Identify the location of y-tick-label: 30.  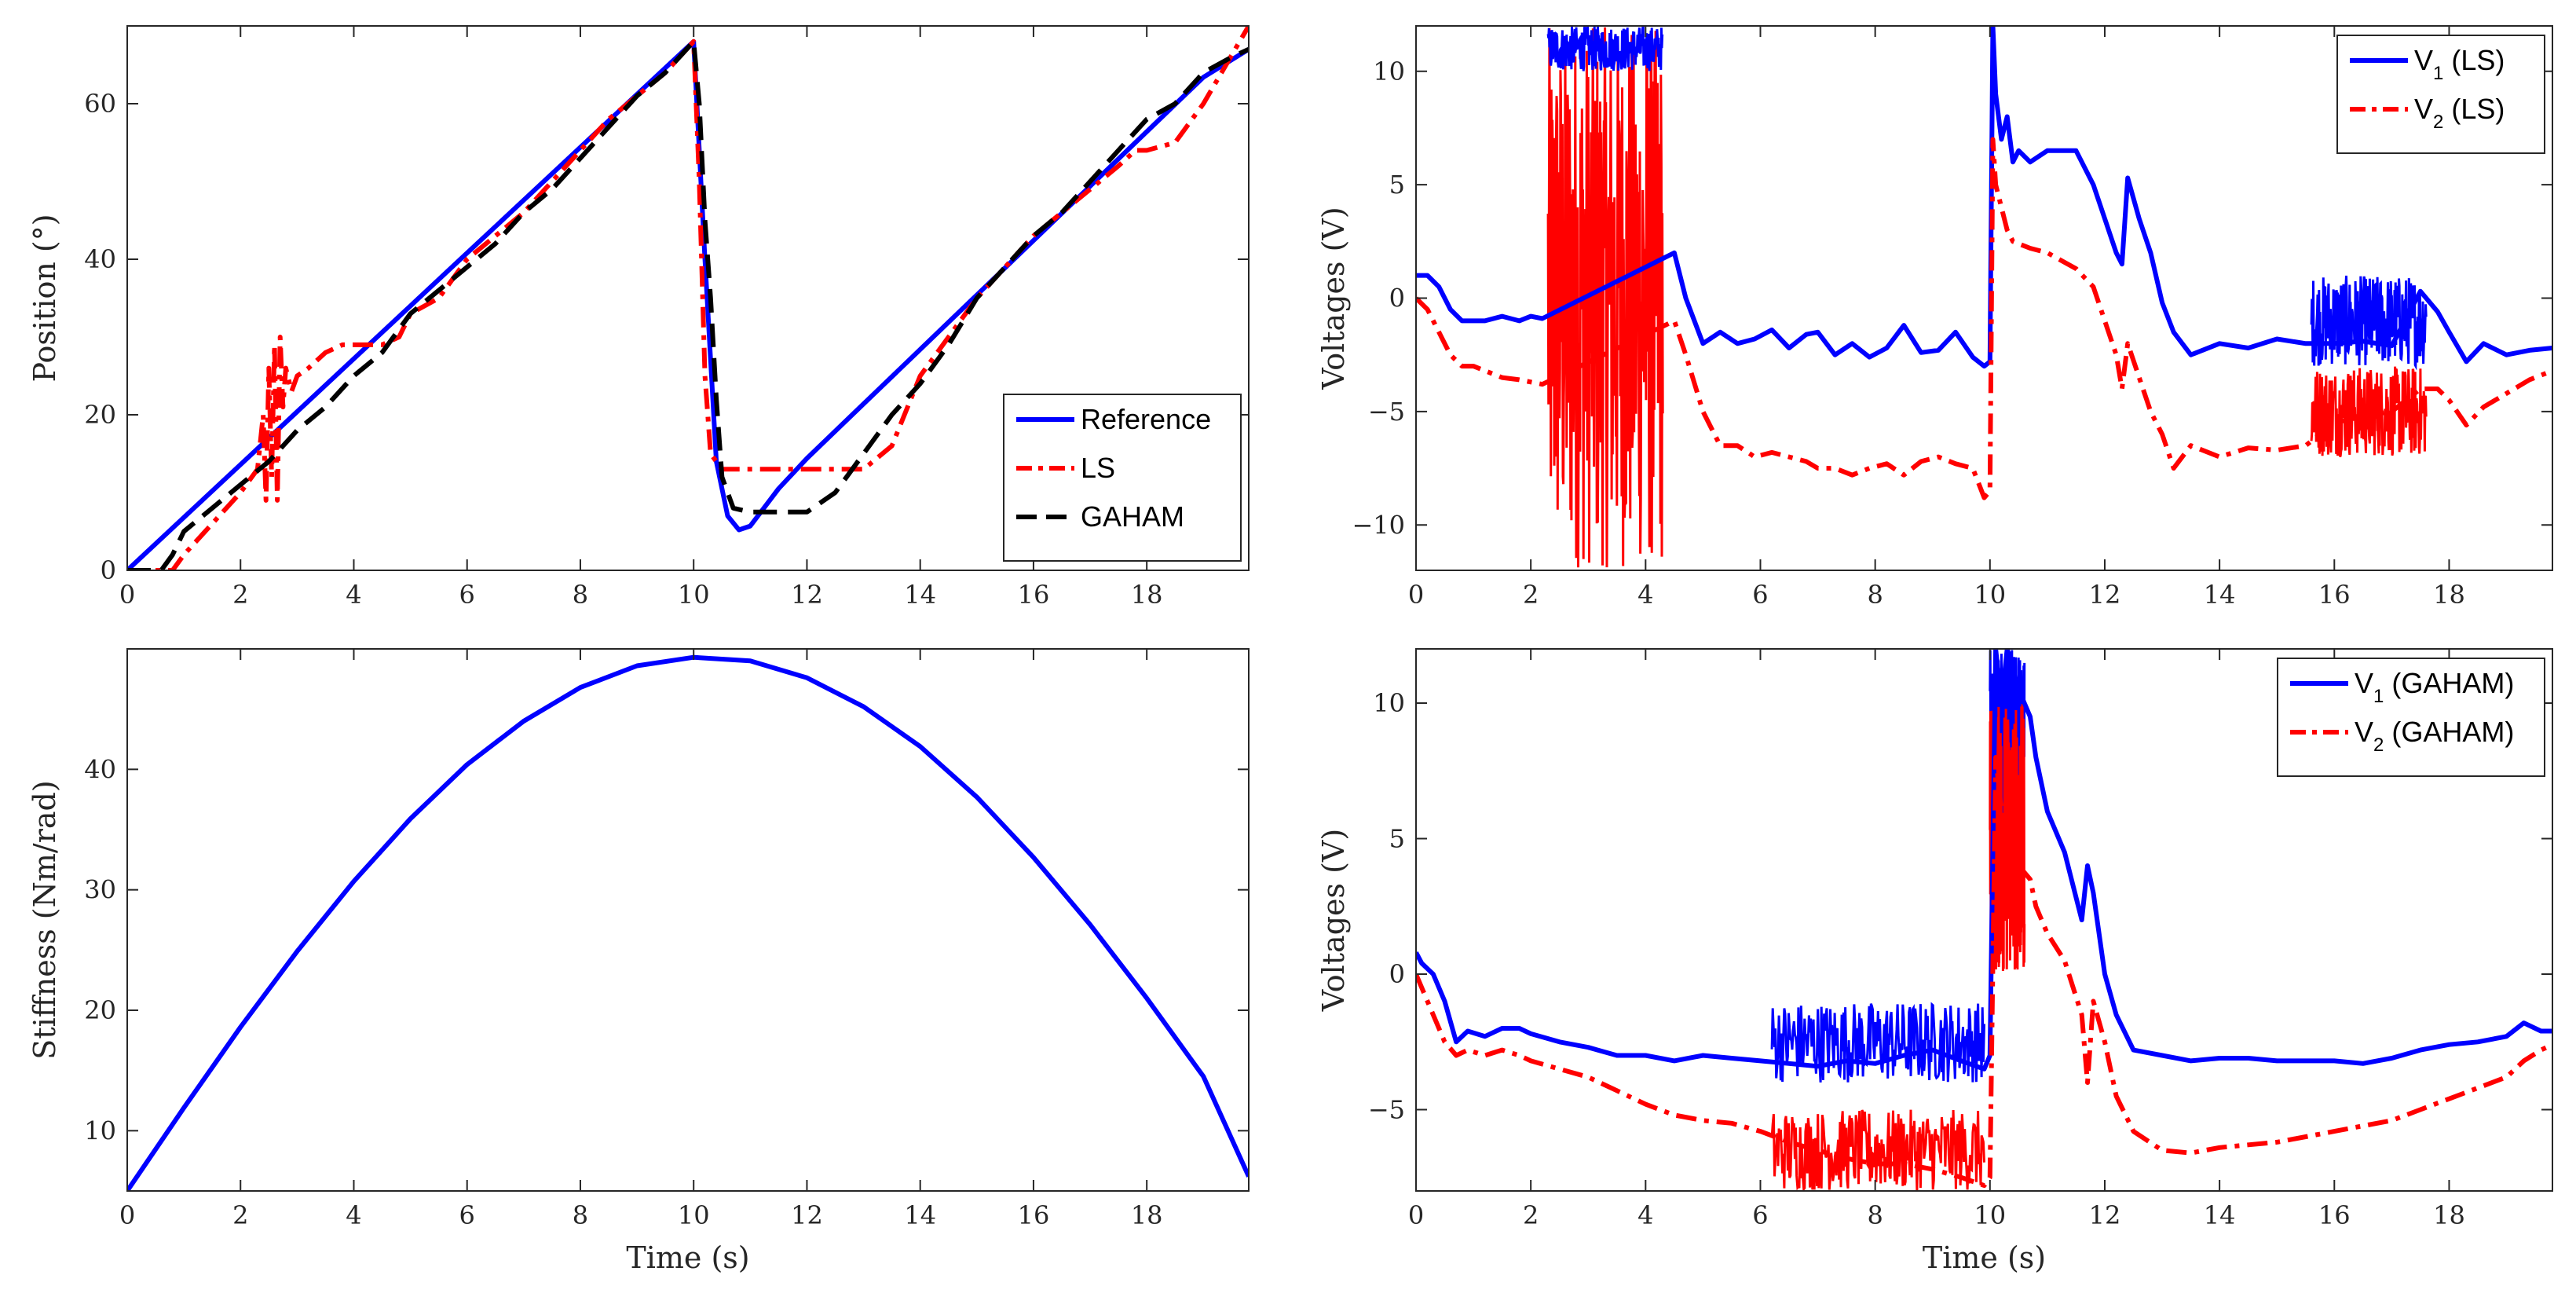
(100, 890).